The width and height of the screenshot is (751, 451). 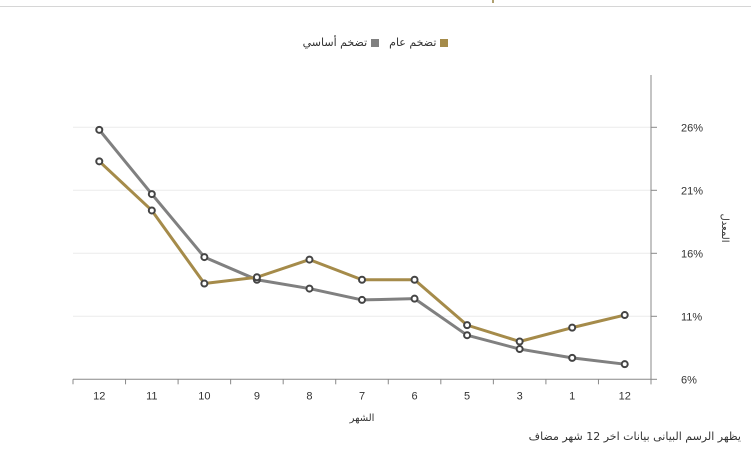 I want to click on legend-label-core: تضخم أساسي, so click(x=335, y=42).